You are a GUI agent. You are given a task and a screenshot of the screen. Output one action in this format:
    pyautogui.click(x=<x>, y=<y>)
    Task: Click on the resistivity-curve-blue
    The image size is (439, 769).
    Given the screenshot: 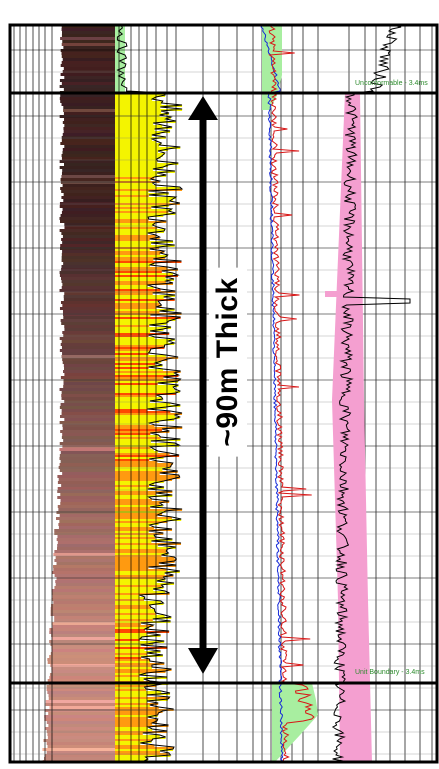 What is the action you would take?
    pyautogui.click(x=272, y=393)
    